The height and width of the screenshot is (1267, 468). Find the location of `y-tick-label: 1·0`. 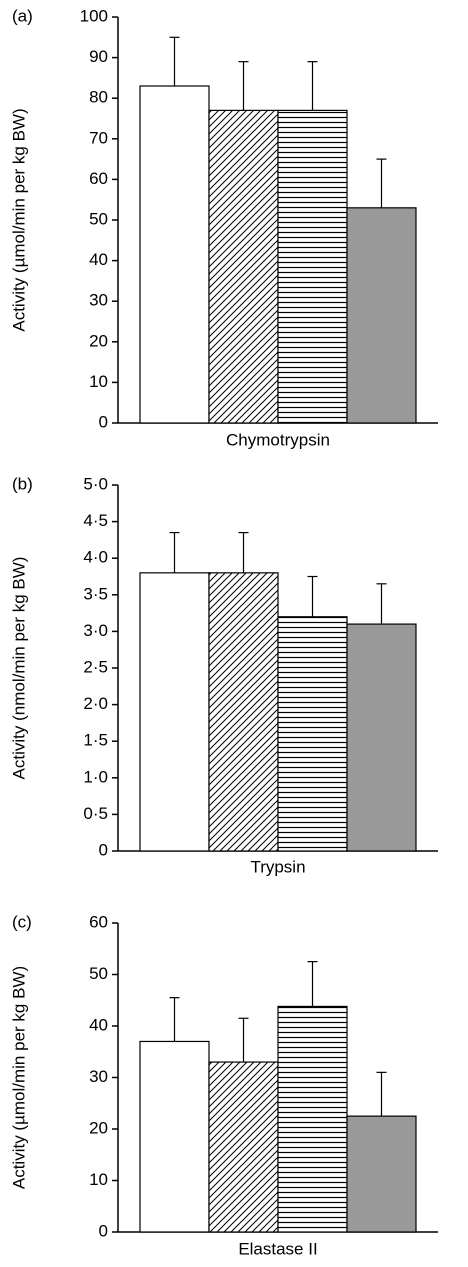

y-tick-label: 1·0 is located at coordinates (95, 776).